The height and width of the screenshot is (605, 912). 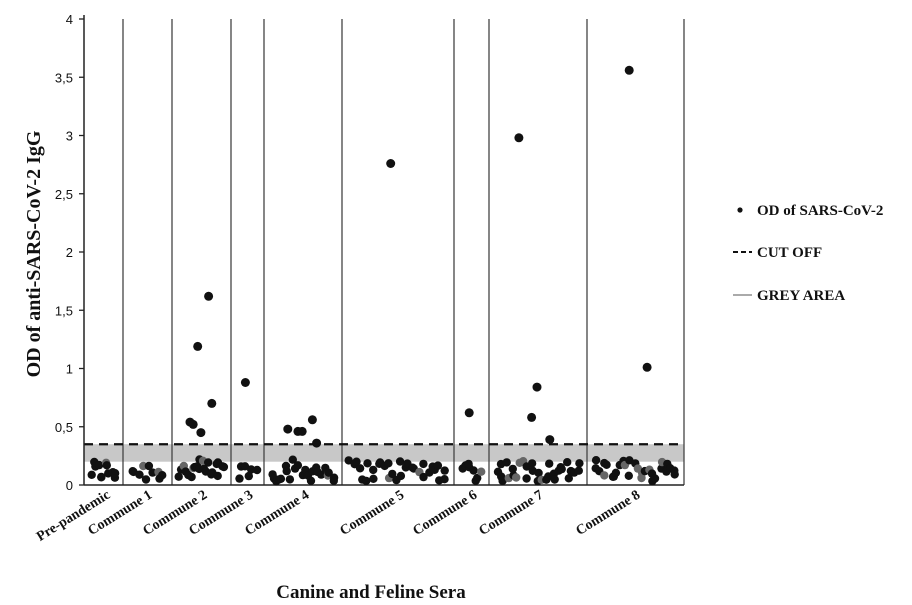 What do you see at coordinates (69, 19) in the screenshot?
I see `y-tick-label: 4` at bounding box center [69, 19].